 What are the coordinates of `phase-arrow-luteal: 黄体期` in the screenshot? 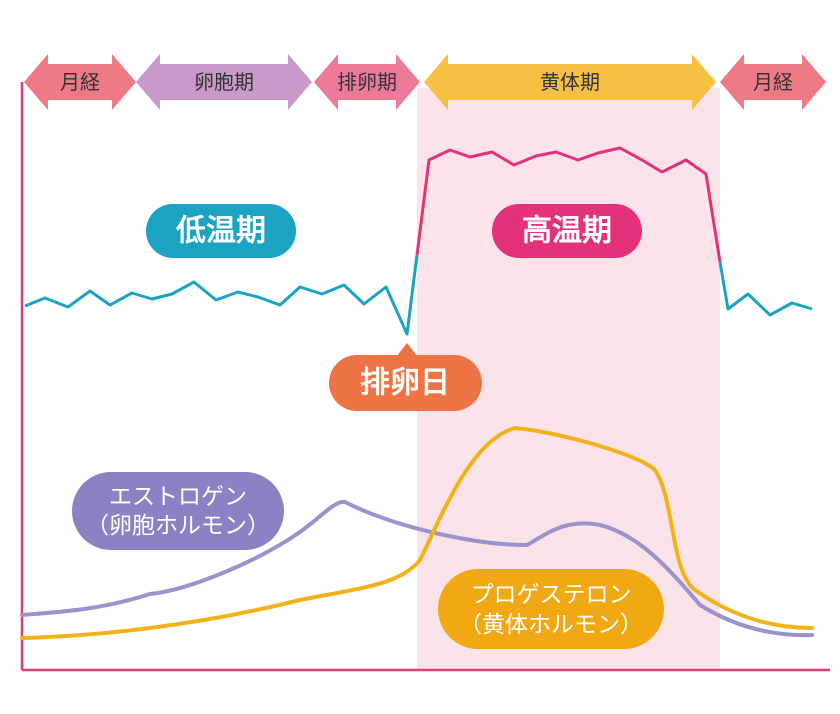 It's located at (570, 82).